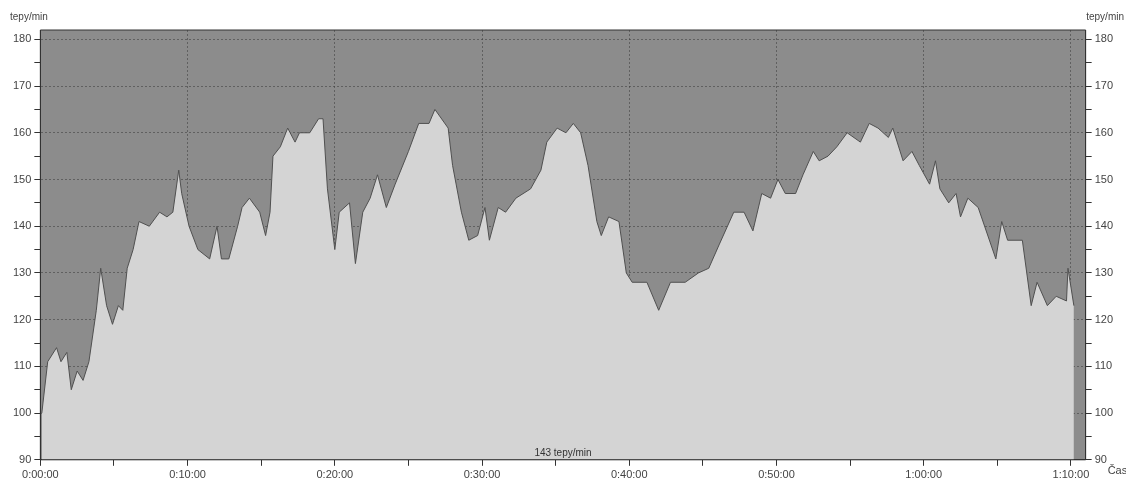  I want to click on x-tick-label: 0:50:00, so click(776, 474).